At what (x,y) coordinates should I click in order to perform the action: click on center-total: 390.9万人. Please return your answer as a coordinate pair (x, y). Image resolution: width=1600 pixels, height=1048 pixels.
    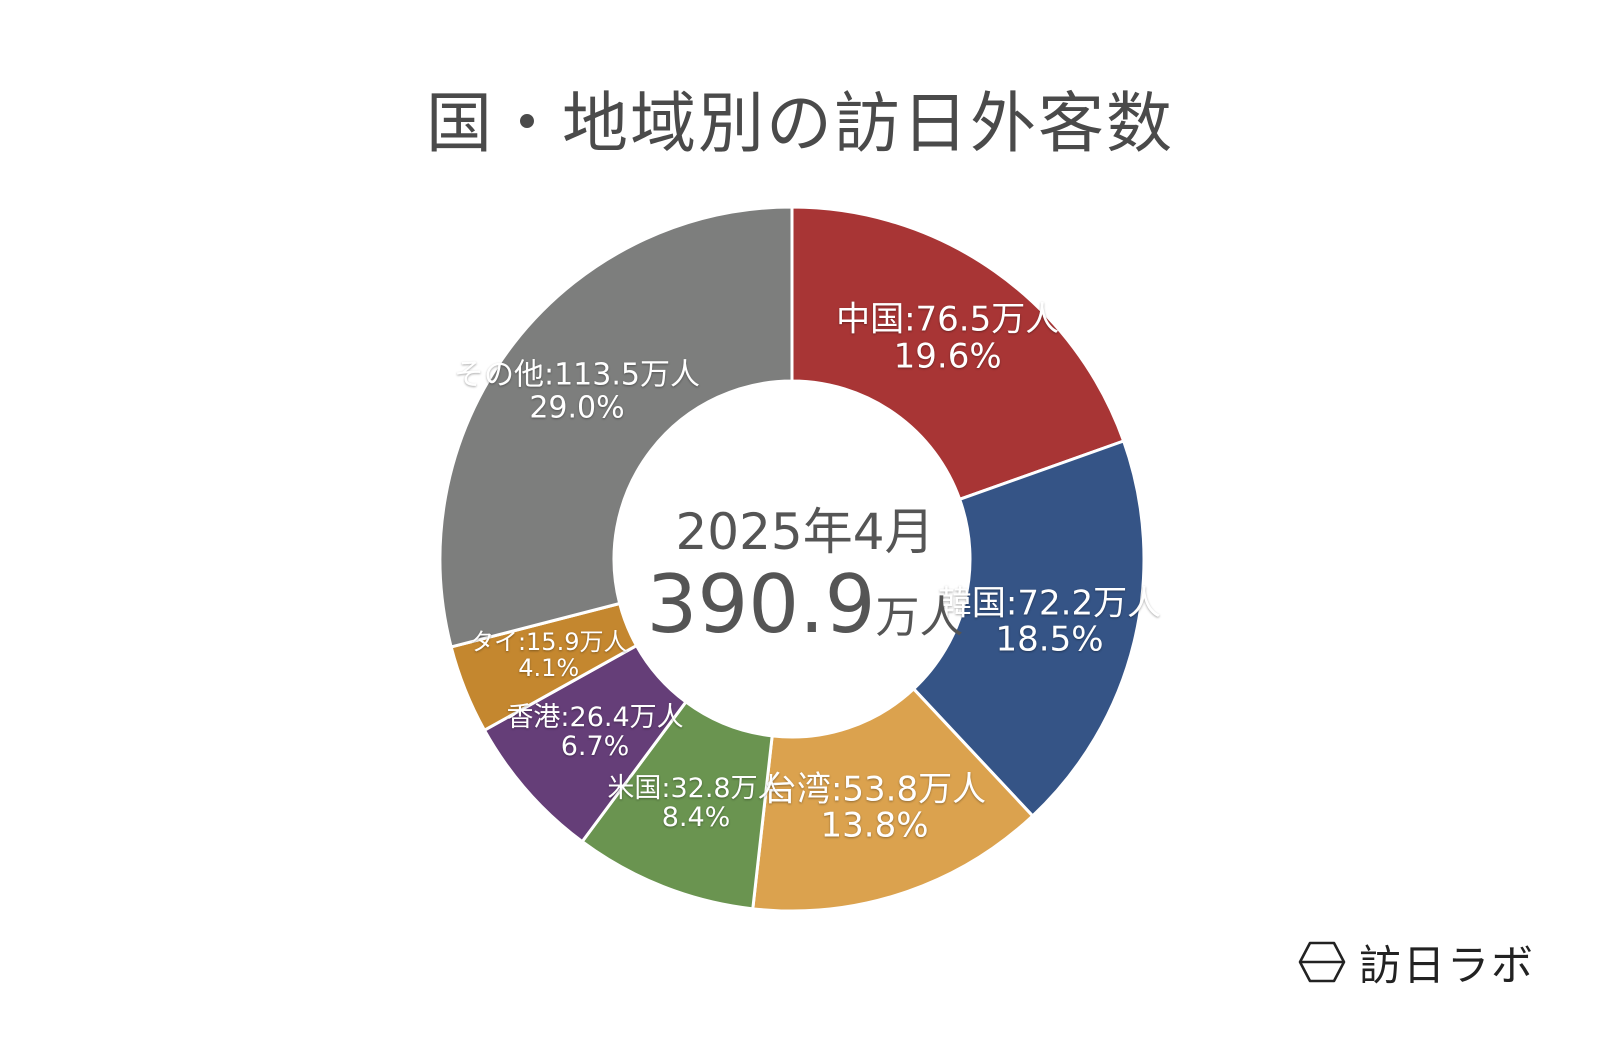
    Looking at the image, I should click on (805, 605).